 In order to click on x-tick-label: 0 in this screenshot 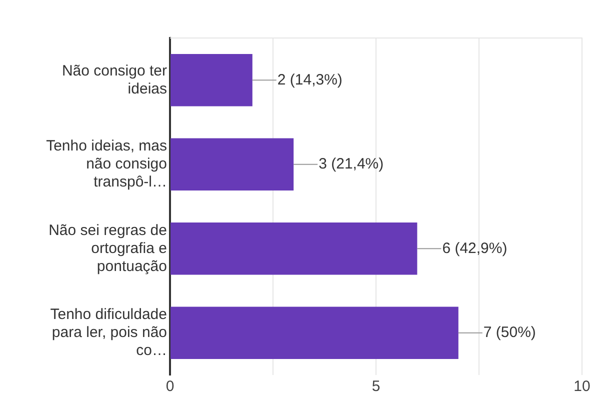, I will do `click(170, 387)`.